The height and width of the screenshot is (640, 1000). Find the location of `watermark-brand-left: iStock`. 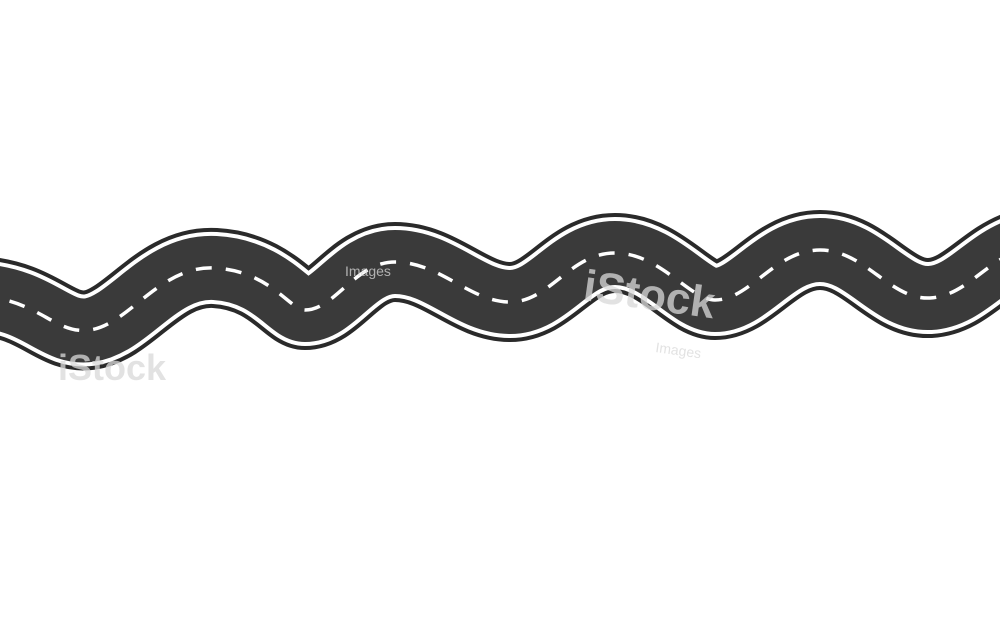

watermark-brand-left: iStock is located at coordinates (112, 367).